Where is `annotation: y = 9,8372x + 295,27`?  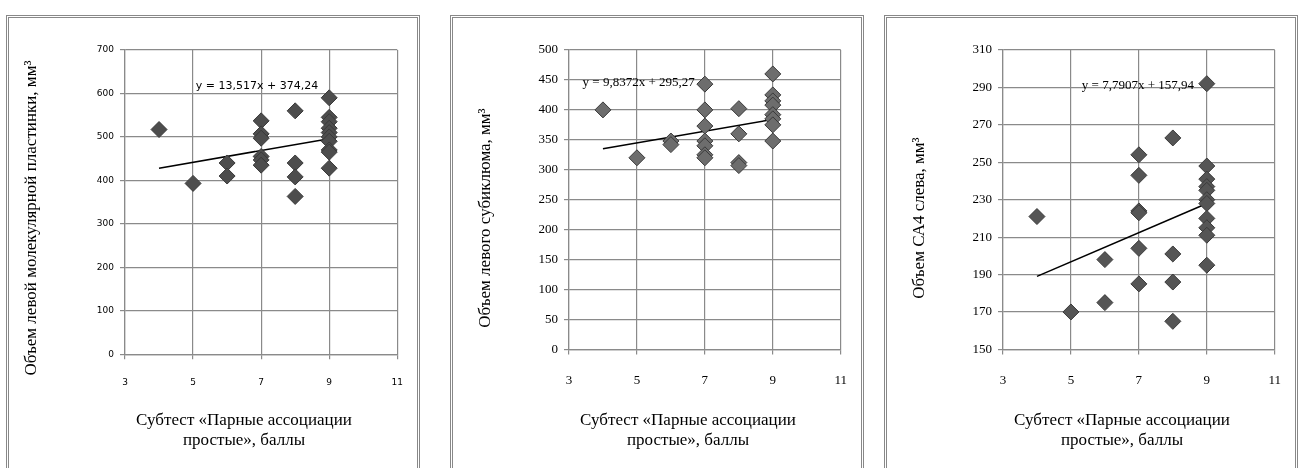
annotation: y = 9,8372x + 295,27 is located at coordinates (639, 82).